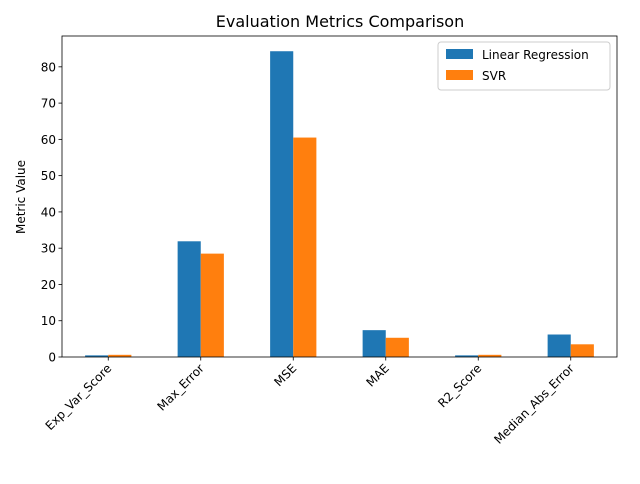 This screenshot has width=640, height=484. What do you see at coordinates (282, 204) in the screenshot?
I see `bar-linear-regression-mse` at bounding box center [282, 204].